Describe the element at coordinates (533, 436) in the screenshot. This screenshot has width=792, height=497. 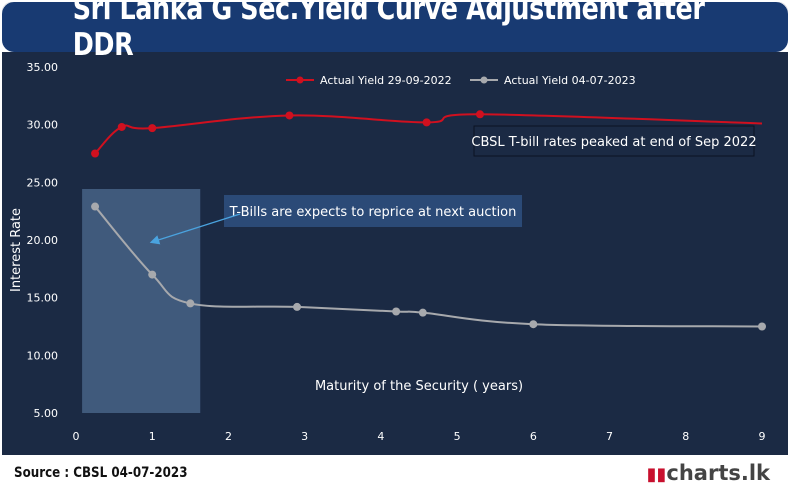
I see `x-tick-6: 6` at that location.